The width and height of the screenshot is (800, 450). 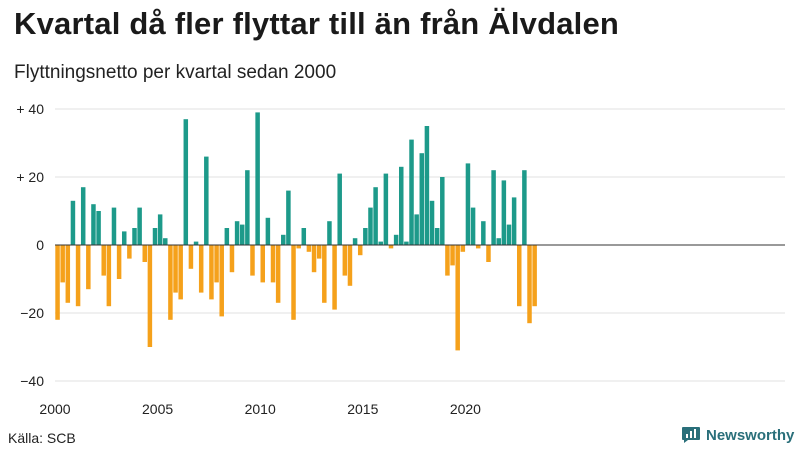 I want to click on x-tick-label: 2020, so click(x=465, y=409).